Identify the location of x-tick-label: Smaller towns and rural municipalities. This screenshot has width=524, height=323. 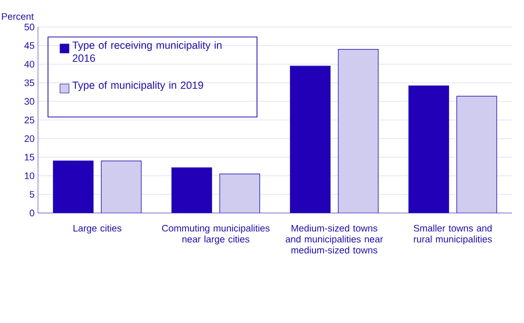
(453, 234).